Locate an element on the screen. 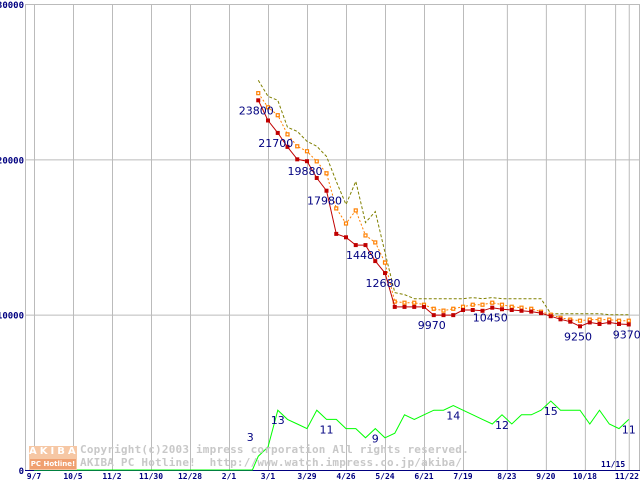 The width and height of the screenshot is (640, 480). price-label: 21700 is located at coordinates (275, 143).